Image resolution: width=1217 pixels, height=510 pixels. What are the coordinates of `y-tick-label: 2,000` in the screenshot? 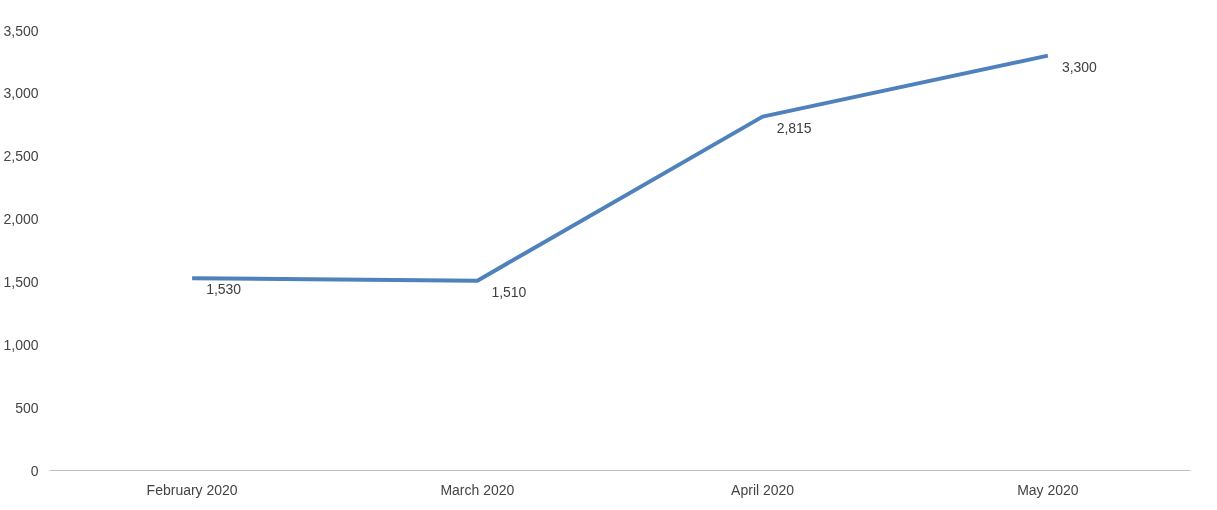 It's located at (21, 219).